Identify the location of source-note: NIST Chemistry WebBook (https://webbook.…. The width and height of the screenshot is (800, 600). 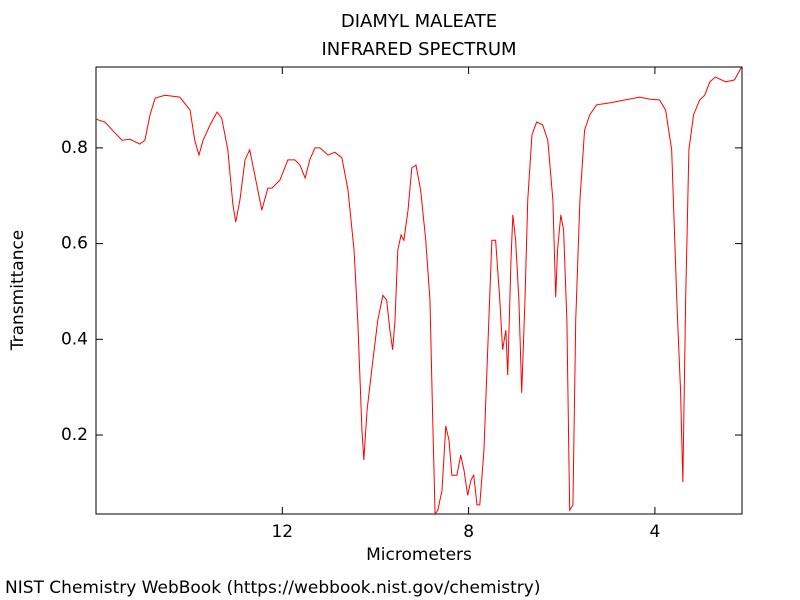
(272, 588).